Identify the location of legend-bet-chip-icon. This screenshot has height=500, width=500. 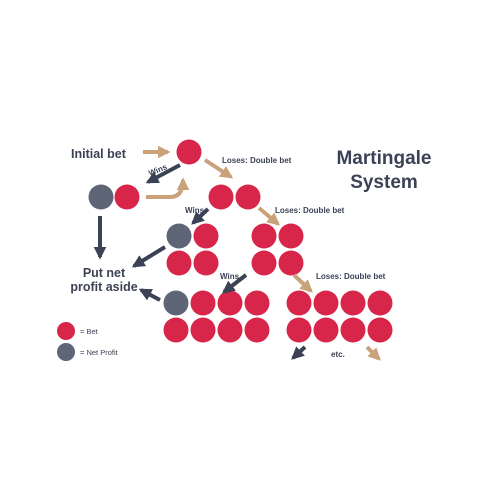
(66, 331).